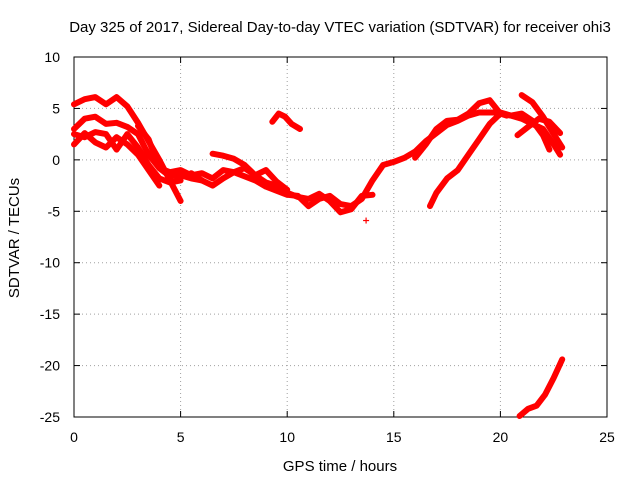  What do you see at coordinates (56, 108) in the screenshot?
I see `y-tick-label: 5` at bounding box center [56, 108].